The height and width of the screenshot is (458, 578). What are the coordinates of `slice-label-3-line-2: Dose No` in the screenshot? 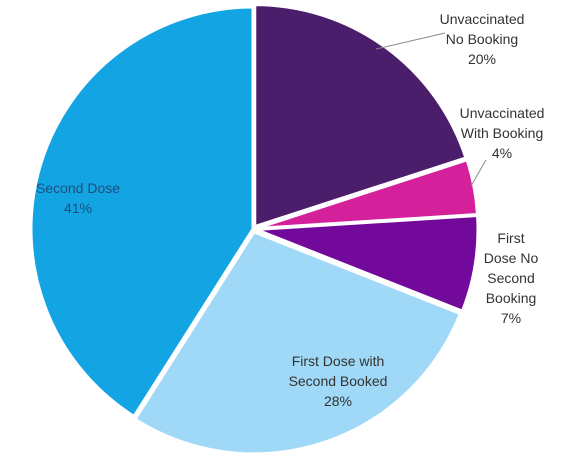 It's located at (511, 258).